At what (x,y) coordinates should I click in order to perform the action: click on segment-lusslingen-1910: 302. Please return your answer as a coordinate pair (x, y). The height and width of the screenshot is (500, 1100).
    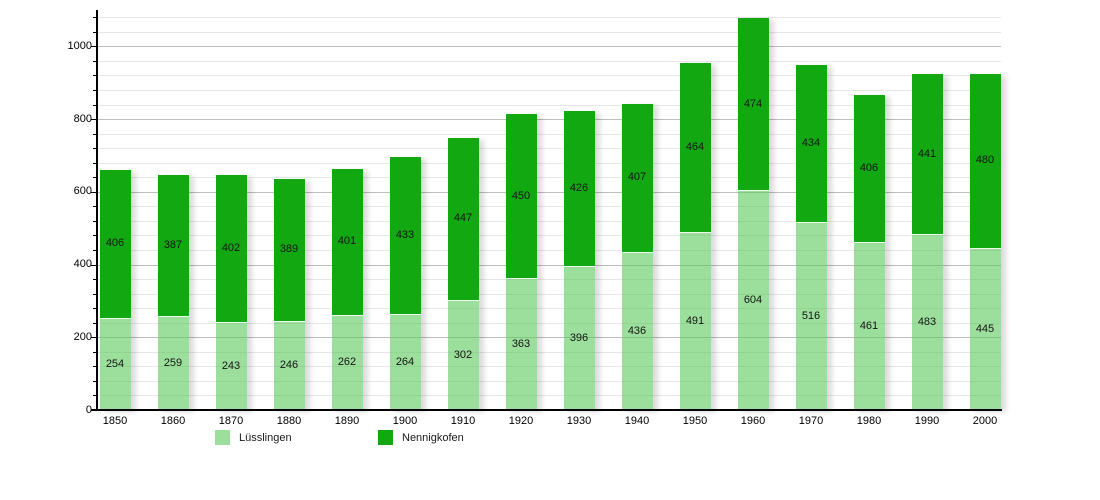
    Looking at the image, I should click on (463, 355).